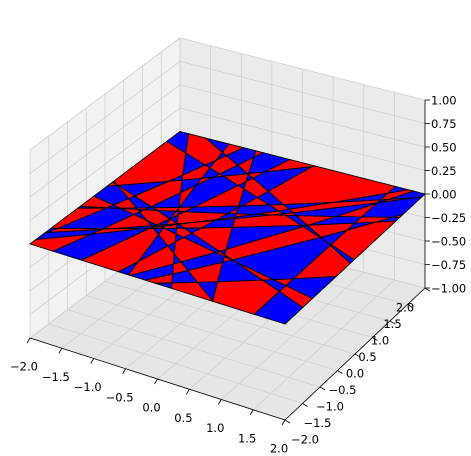 Image resolution: width=471 pixels, height=456 pixels. What do you see at coordinates (343, 390) in the screenshot?
I see `y-tick-label: −0.5` at bounding box center [343, 390].